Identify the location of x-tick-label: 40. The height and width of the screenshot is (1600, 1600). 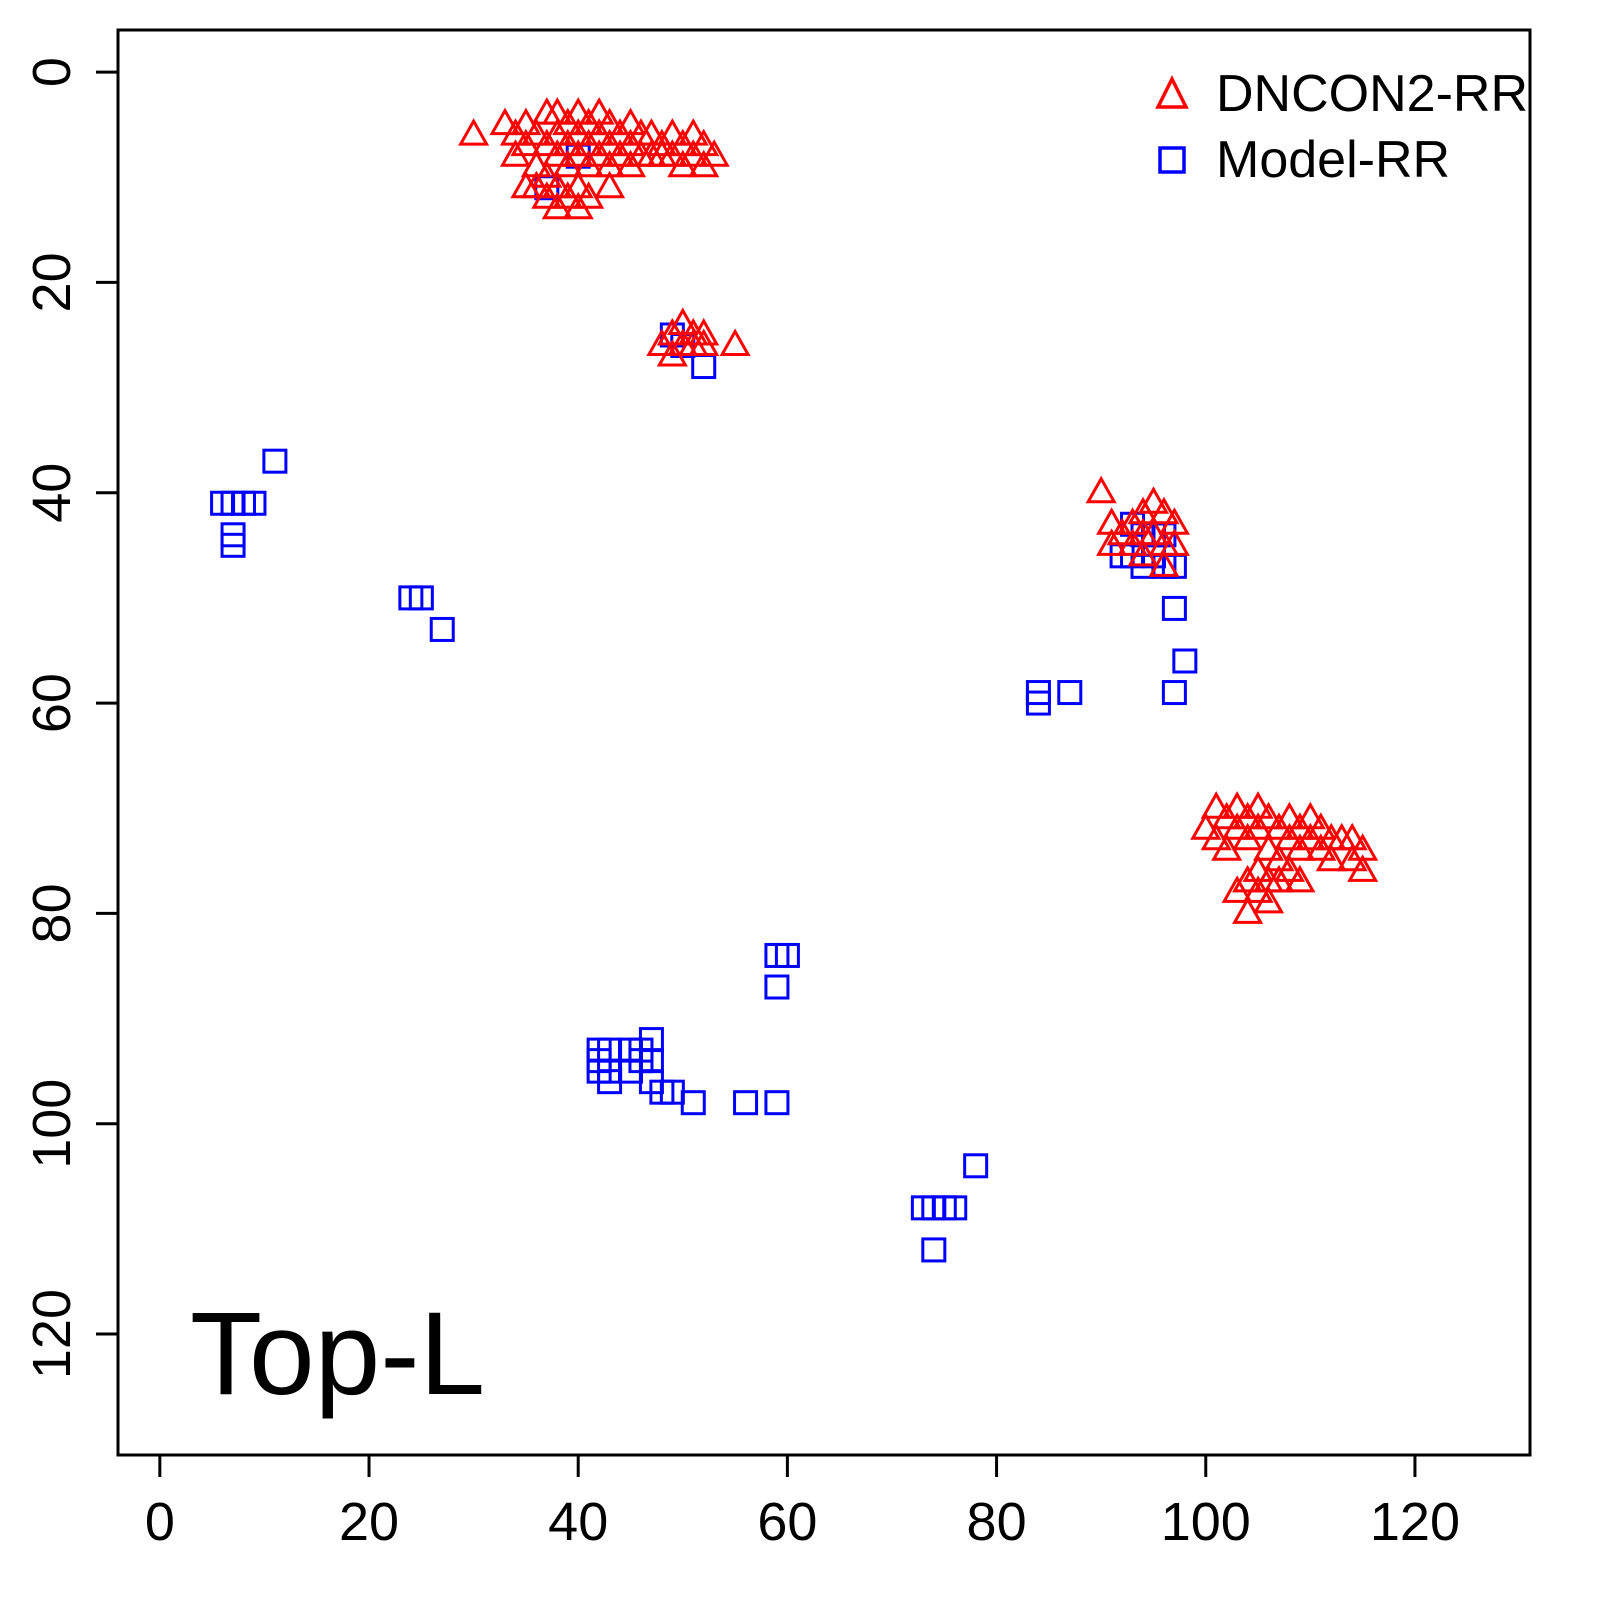
(578, 1522).